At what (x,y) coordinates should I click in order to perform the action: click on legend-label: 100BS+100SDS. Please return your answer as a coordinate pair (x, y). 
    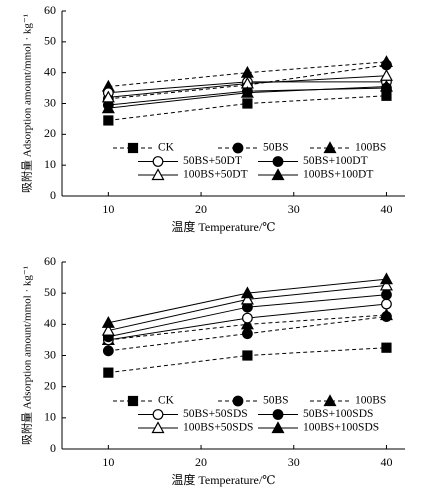
    Looking at the image, I should click on (341, 428).